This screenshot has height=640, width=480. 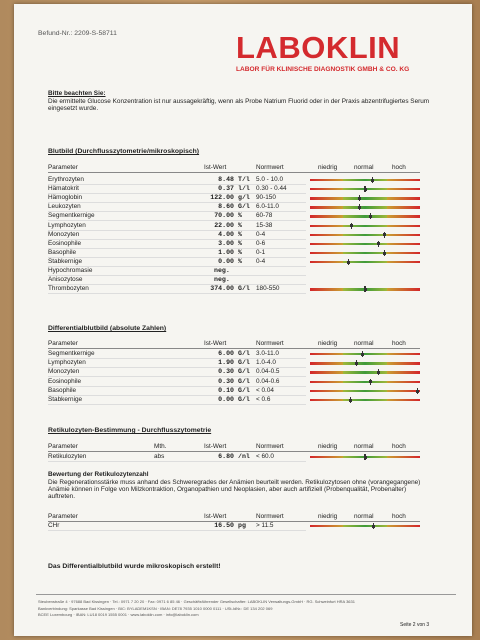 What do you see at coordinates (222, 280) in the screenshot?
I see `value: neg.` at bounding box center [222, 280].